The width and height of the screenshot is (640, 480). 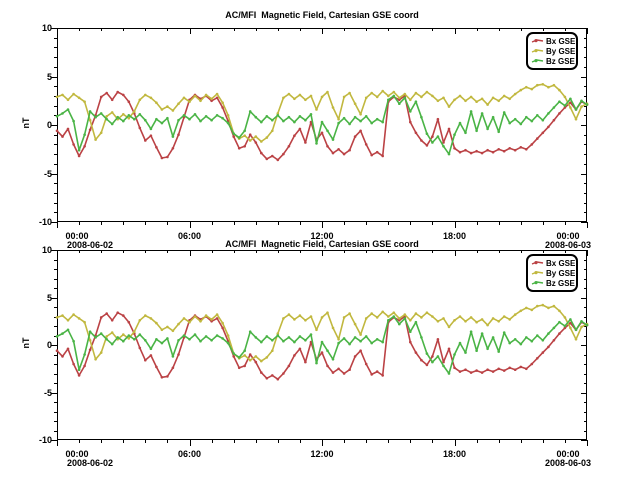 I want to click on legend-bottom: Bx GSE By GSE Bz GSE, so click(x=552, y=273).